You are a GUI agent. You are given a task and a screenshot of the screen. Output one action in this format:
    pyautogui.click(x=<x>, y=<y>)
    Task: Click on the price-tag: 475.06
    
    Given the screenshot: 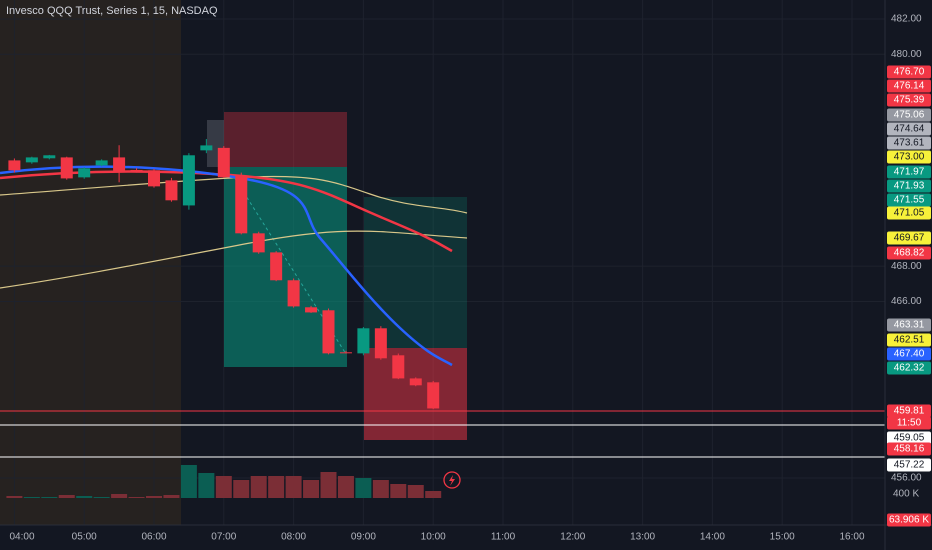 What is the action you would take?
    pyautogui.click(x=909, y=115)
    